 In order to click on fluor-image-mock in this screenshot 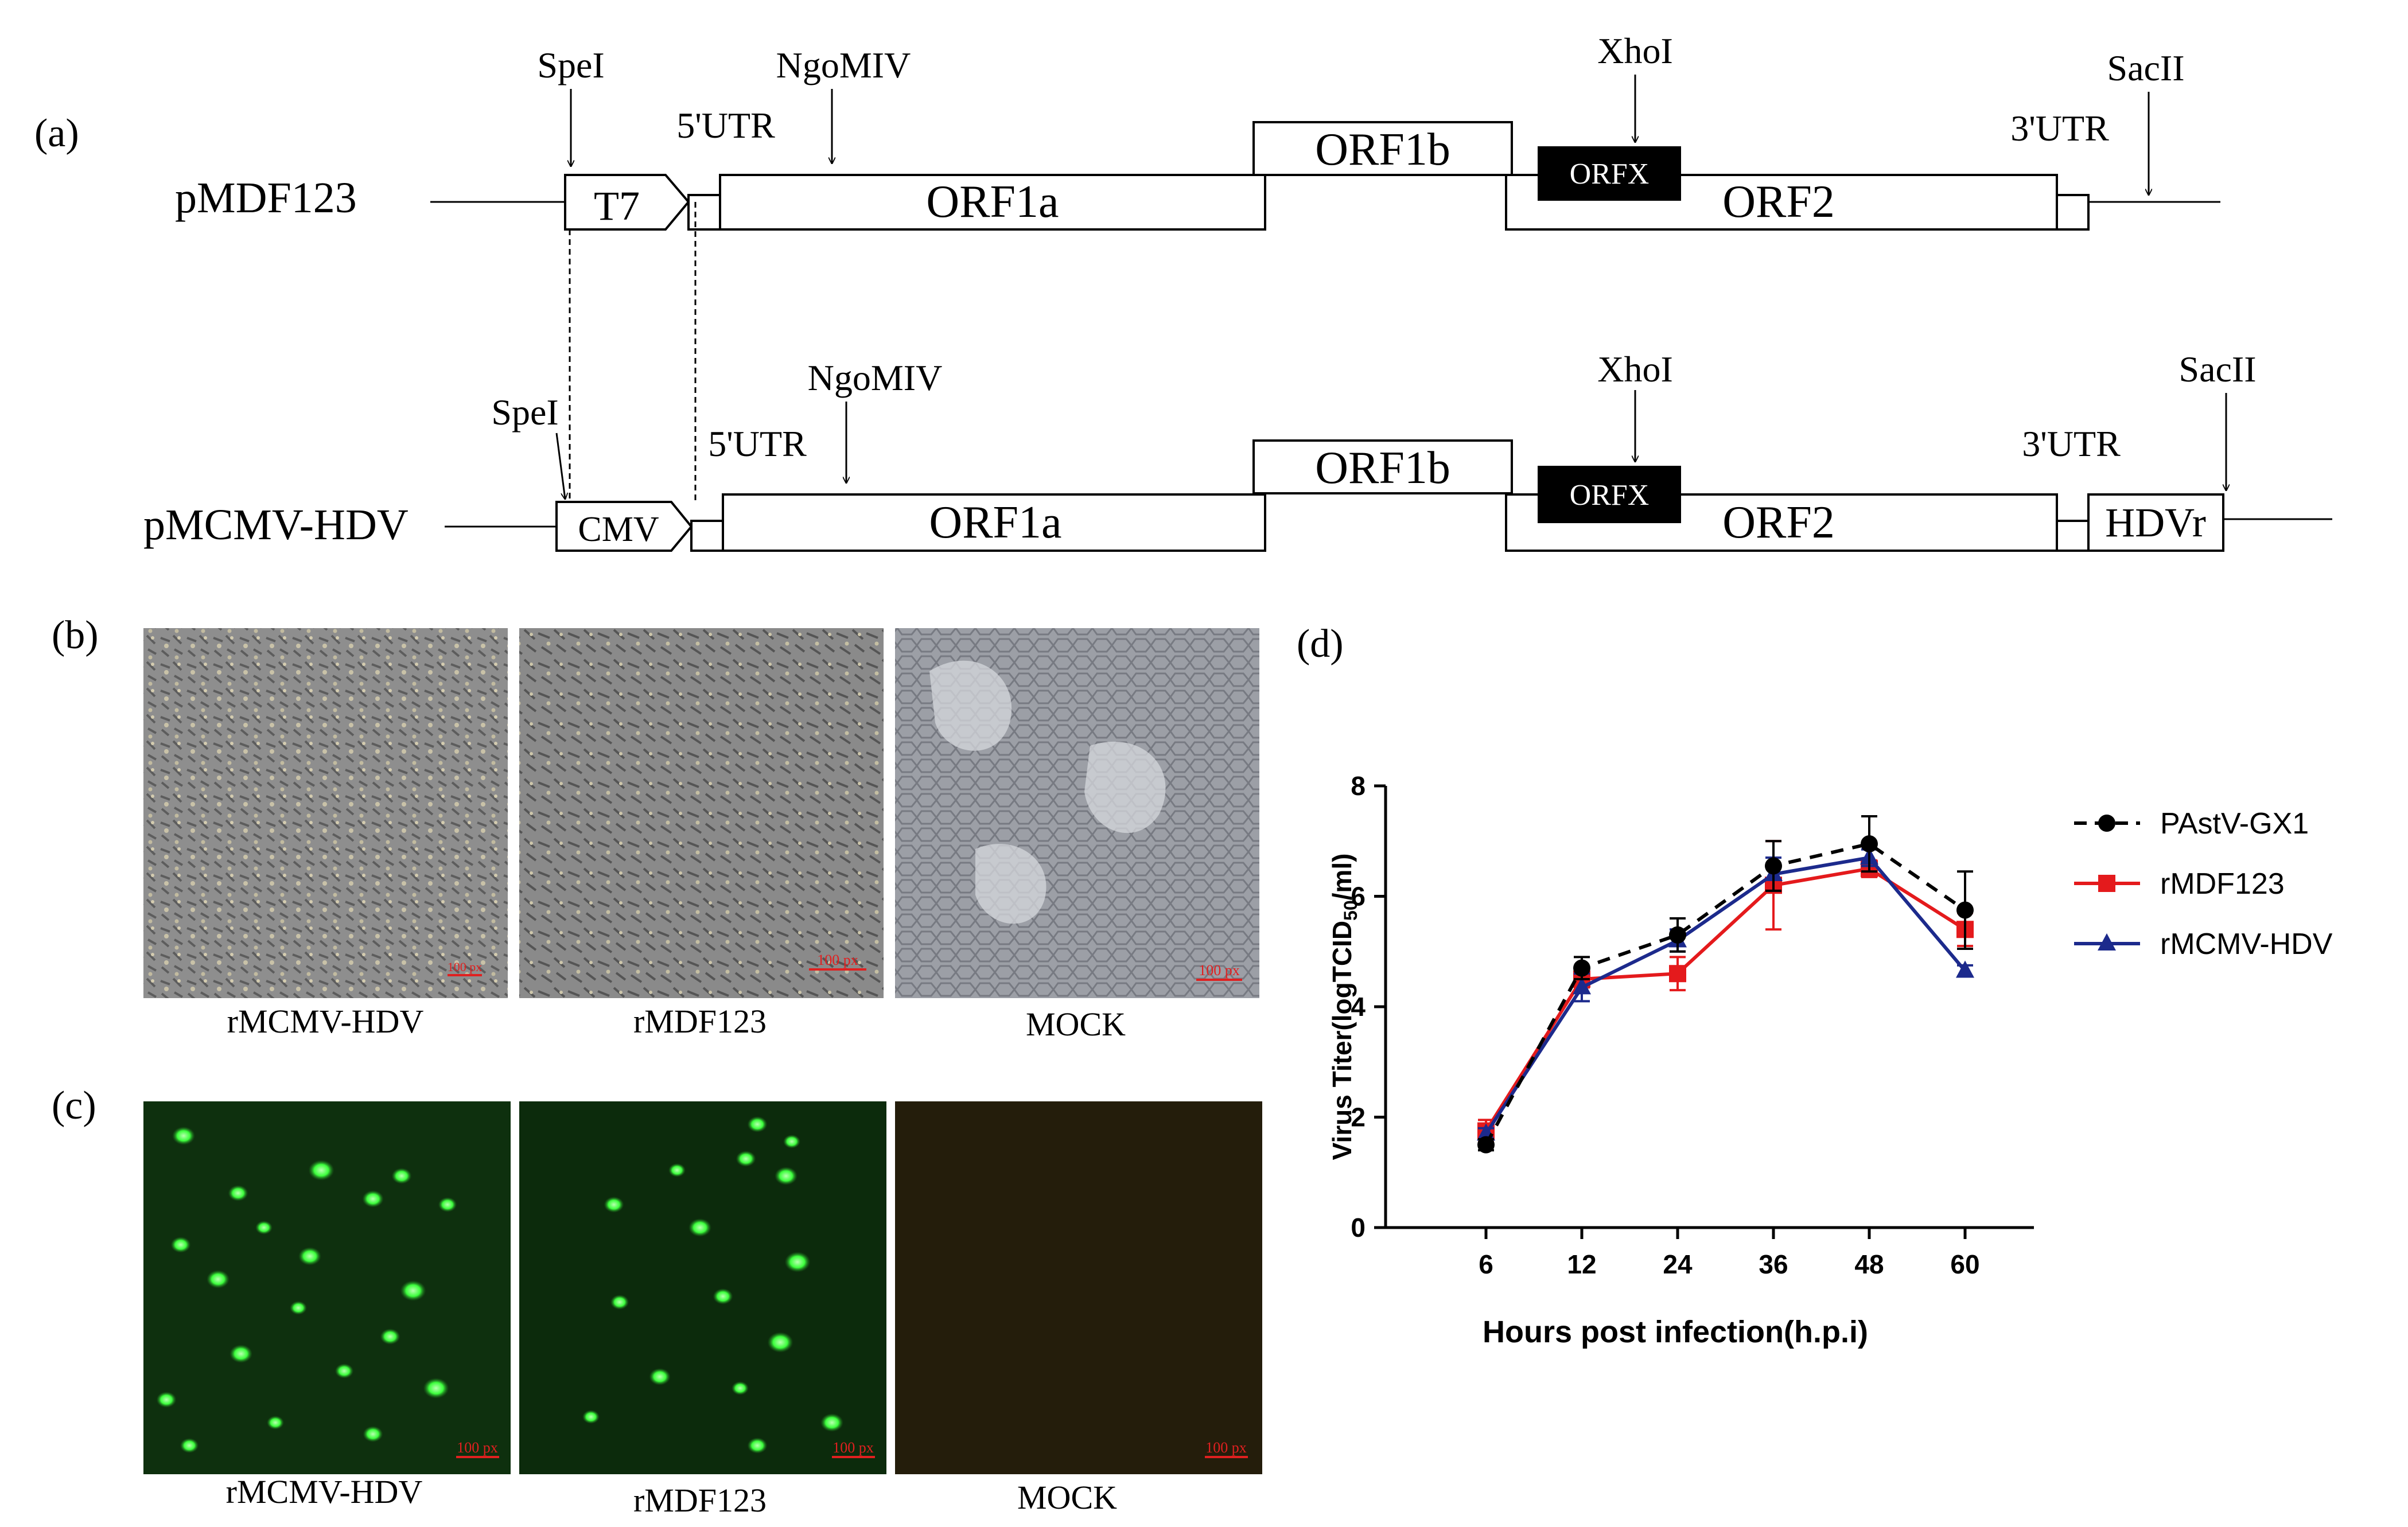, I will do `click(1078, 1288)`.